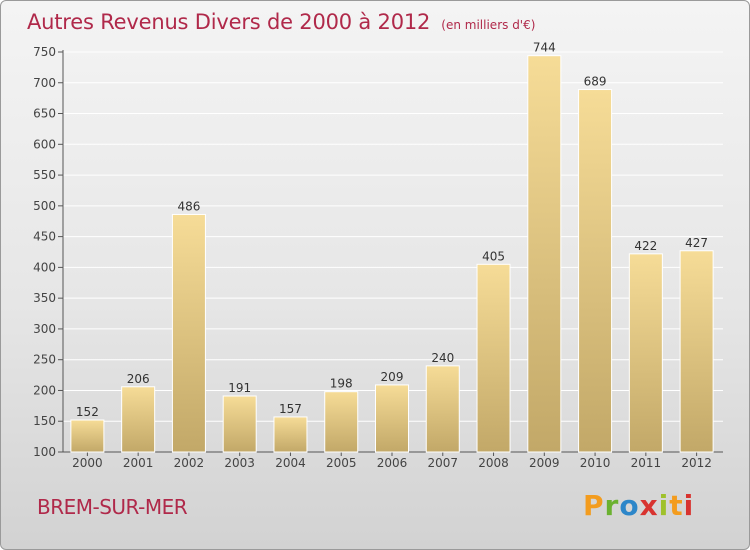  Describe the element at coordinates (676, 505) in the screenshot. I see `logo-letter: t` at that location.